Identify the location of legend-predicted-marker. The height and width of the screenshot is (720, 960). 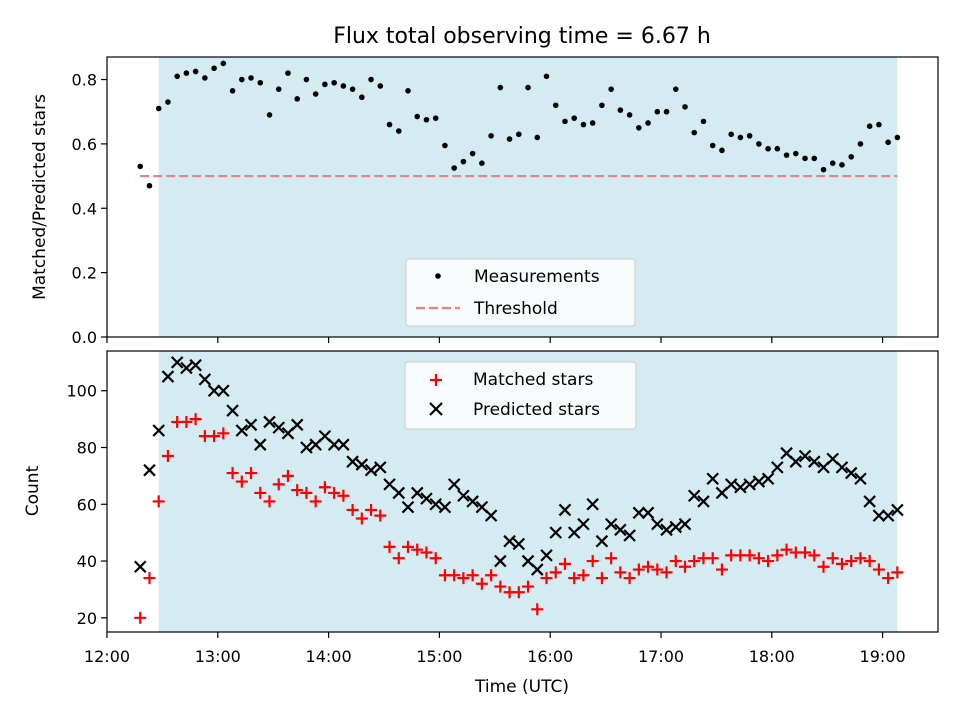
(436, 409).